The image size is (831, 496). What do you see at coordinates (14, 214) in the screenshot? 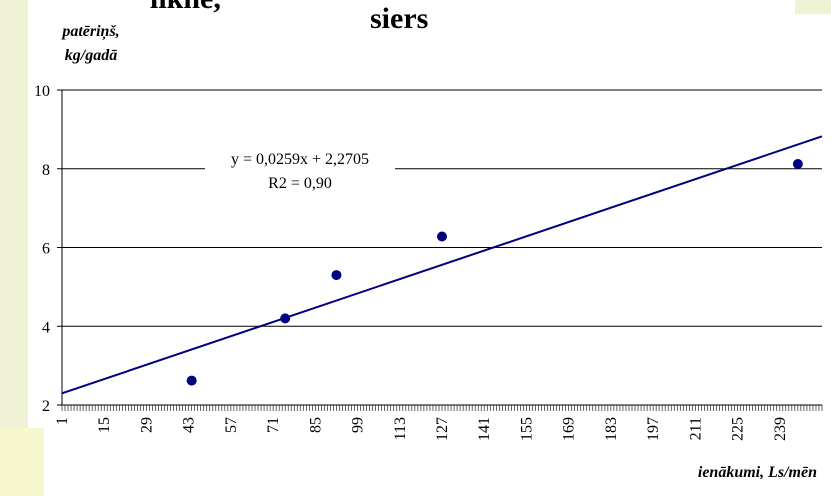
I see `background-panel-left` at bounding box center [14, 214].